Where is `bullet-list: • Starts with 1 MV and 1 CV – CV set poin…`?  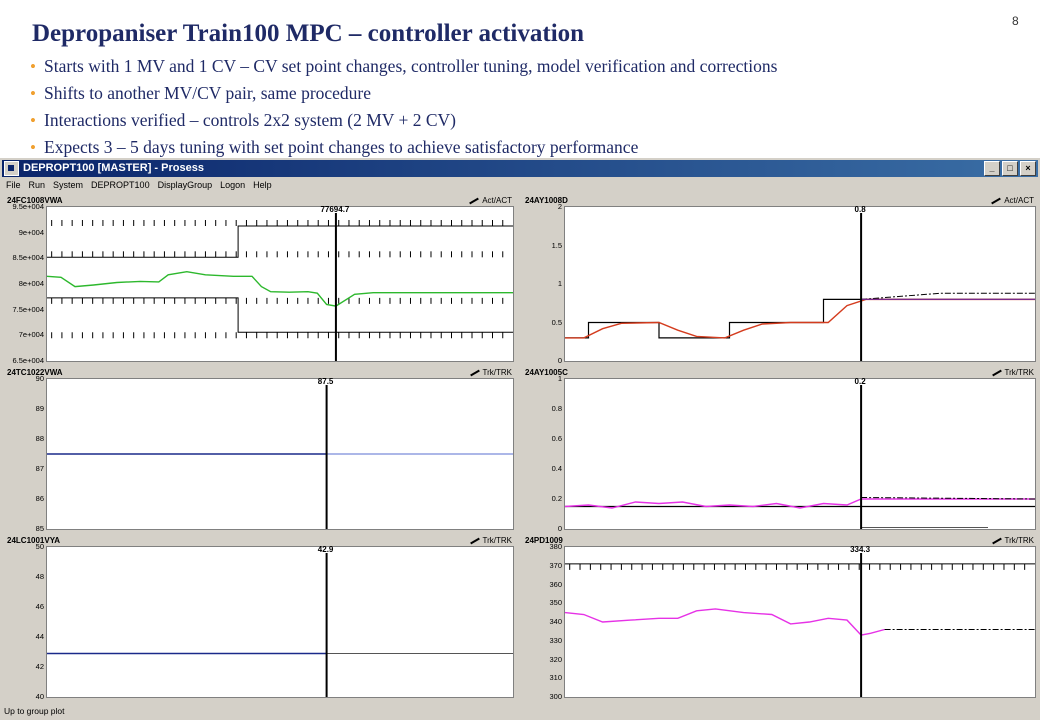
bullet-list: • Starts with 1 MV and 1 CV – CV set poin… is located at coordinates (403, 108).